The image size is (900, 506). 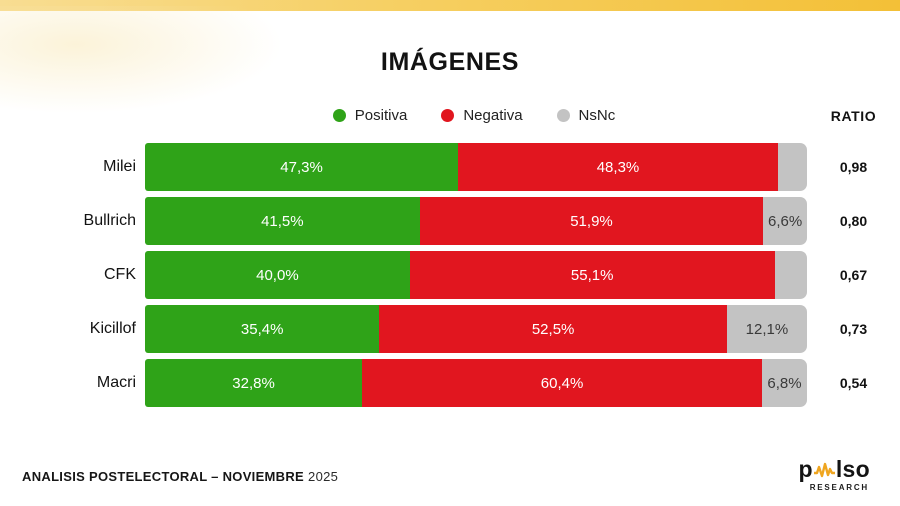 I want to click on stacked-bar: 32,8% 60,4% 6,8%, so click(x=476, y=383).